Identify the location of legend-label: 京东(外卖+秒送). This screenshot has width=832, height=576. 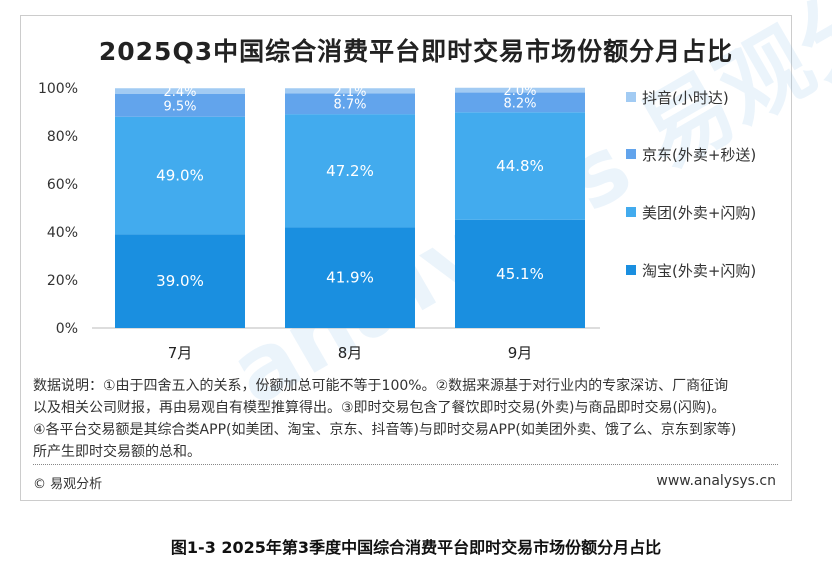
(699, 155).